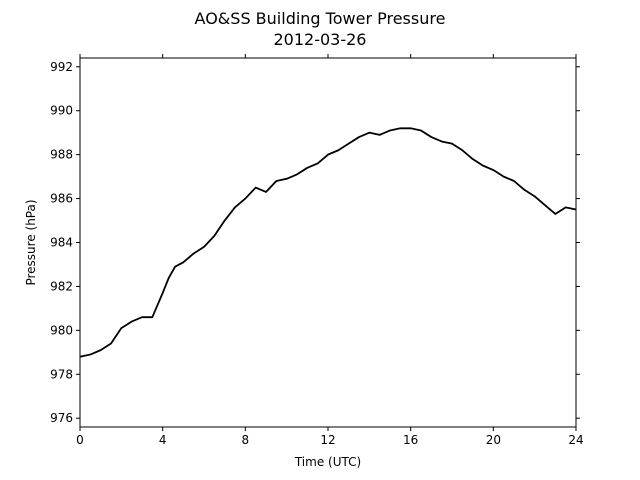 Image resolution: width=640 pixels, height=480 pixels. Describe the element at coordinates (410, 440) in the screenshot. I see `x-tick-label-4: 16` at that location.